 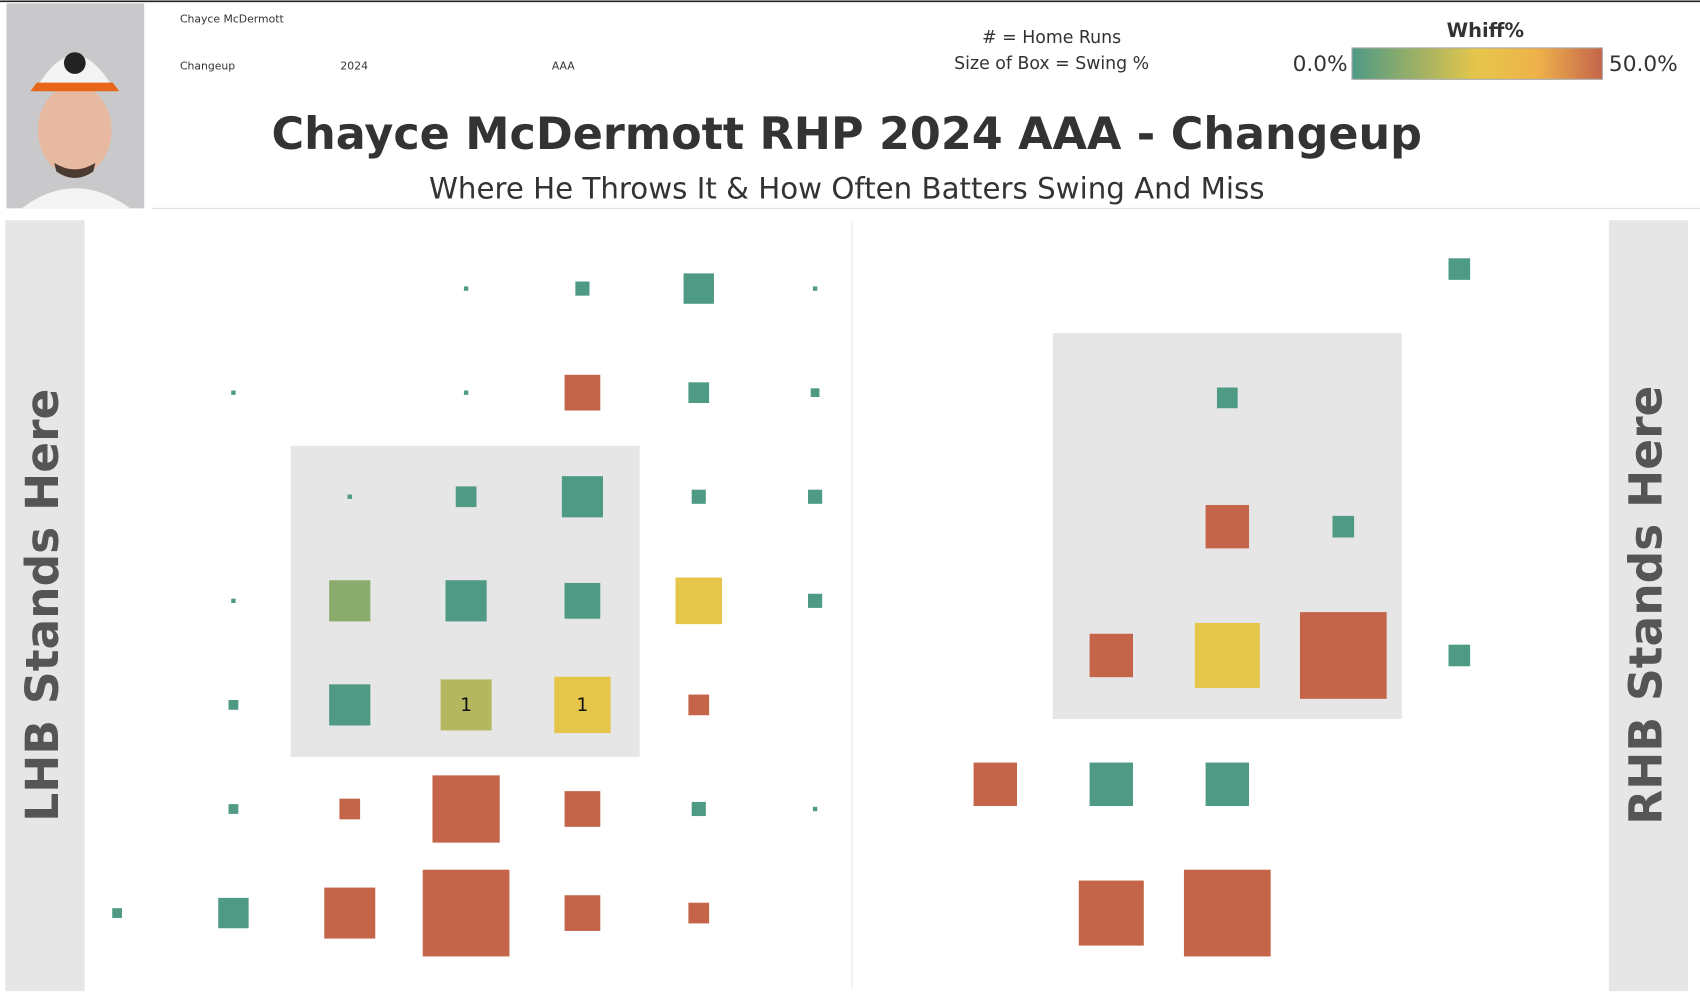 I want to click on batter-side-label: RHB Stands Here, so click(x=1646, y=605).